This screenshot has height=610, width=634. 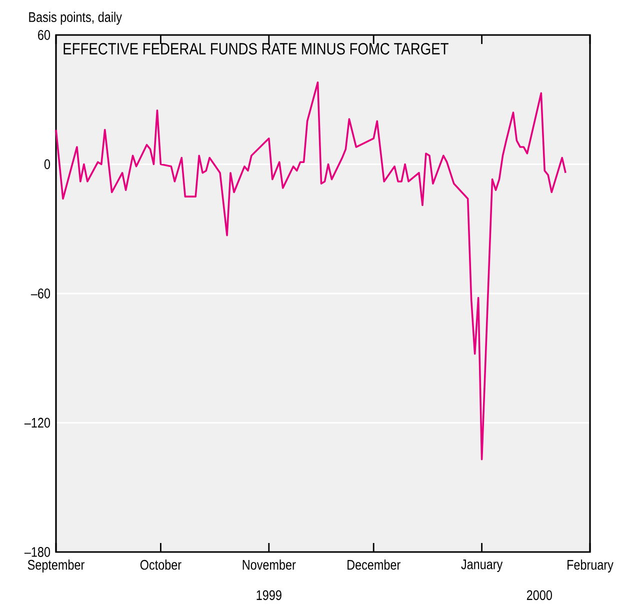 What do you see at coordinates (37, 552) in the screenshot?
I see `y-tick-label: –180` at bounding box center [37, 552].